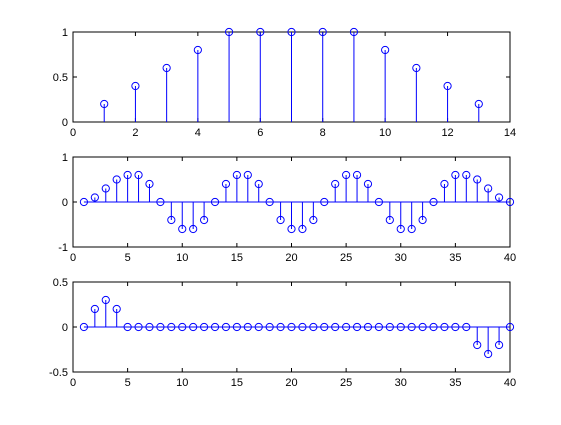 The image size is (561, 425). Describe the element at coordinates (182, 258) in the screenshot. I see `x-tick-label: 10` at that location.